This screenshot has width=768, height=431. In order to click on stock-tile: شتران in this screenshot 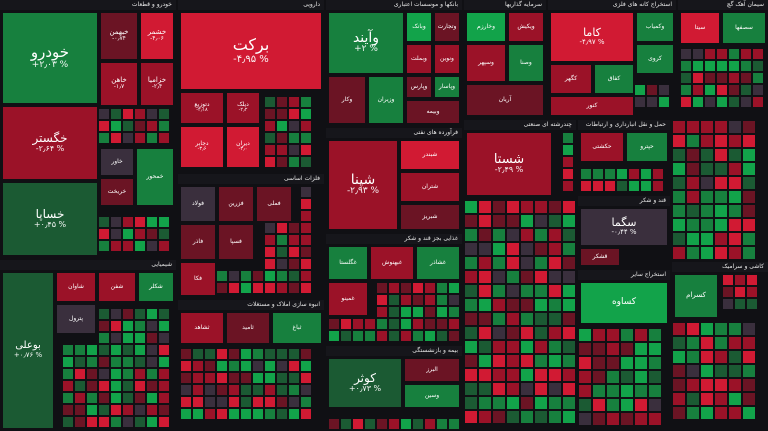, I will do `click(430, 187)`.